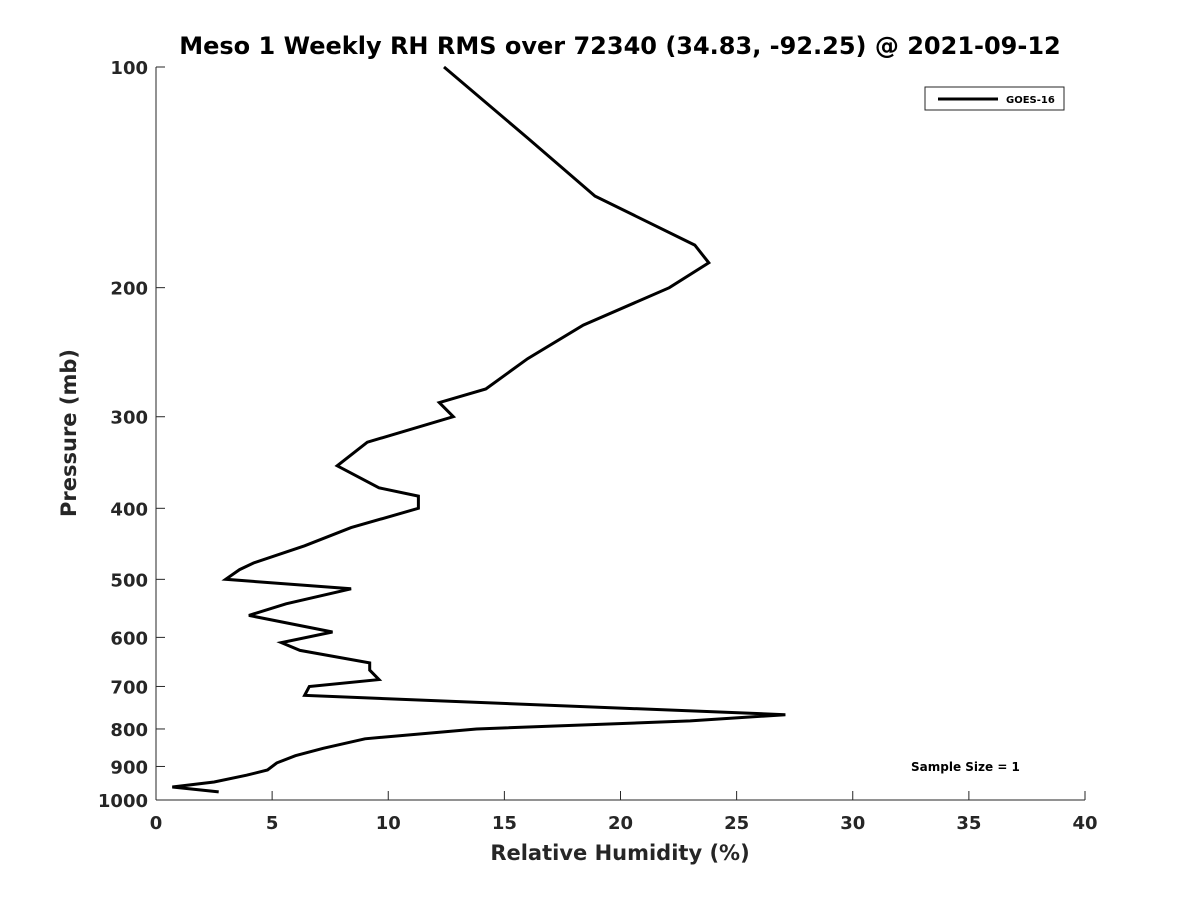 This screenshot has height=900, width=1200. Describe the element at coordinates (129, 289) in the screenshot. I see `y-tick-label: 200` at that location.